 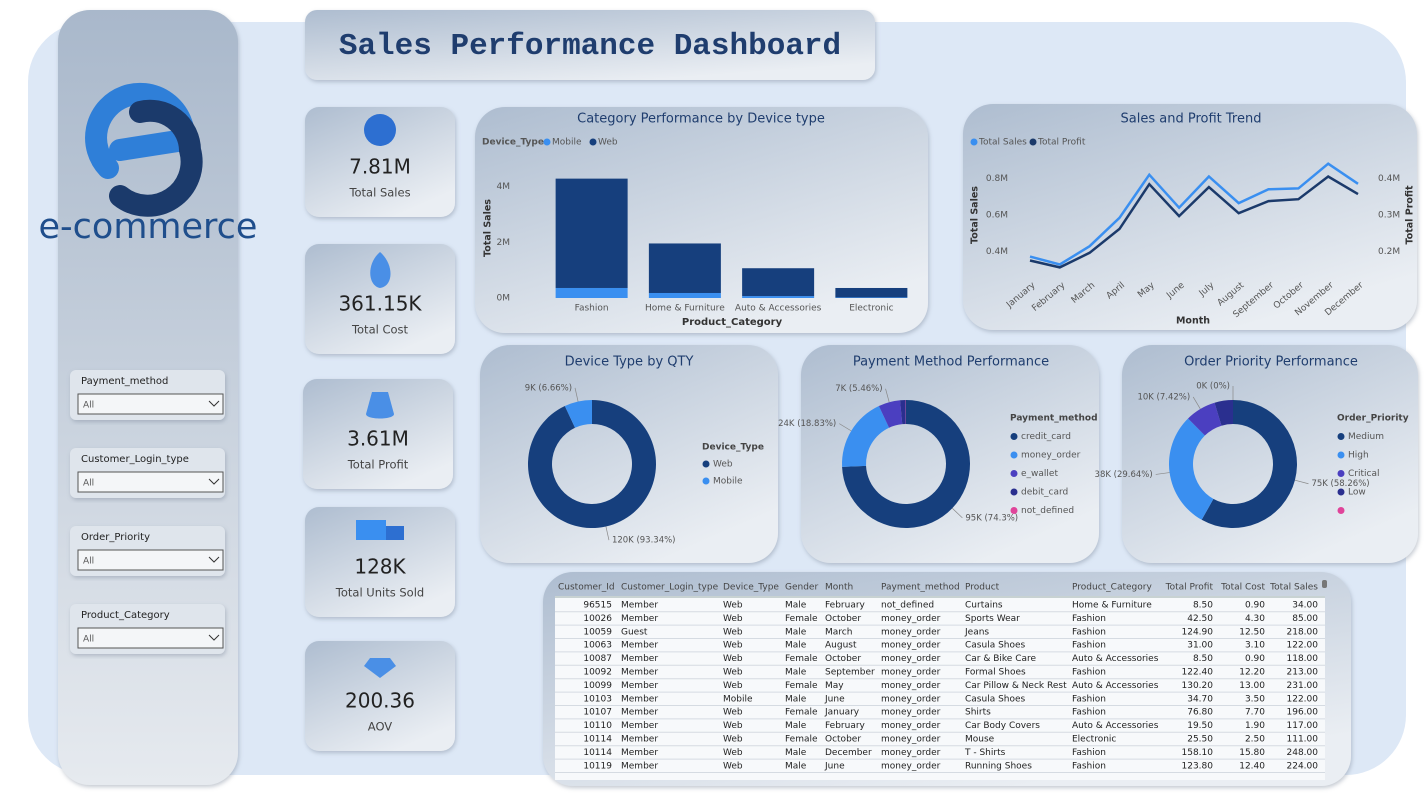 What do you see at coordinates (1255, 740) in the screenshot?
I see `table-cell: 2.50` at bounding box center [1255, 740].